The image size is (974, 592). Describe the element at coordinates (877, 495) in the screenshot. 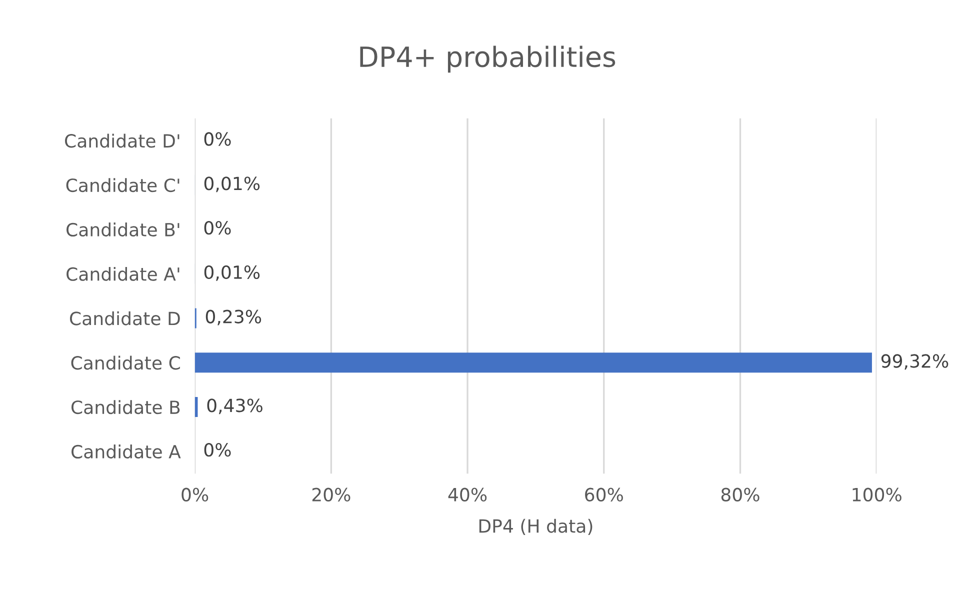

I see `x-tick-label: 100%` at that location.